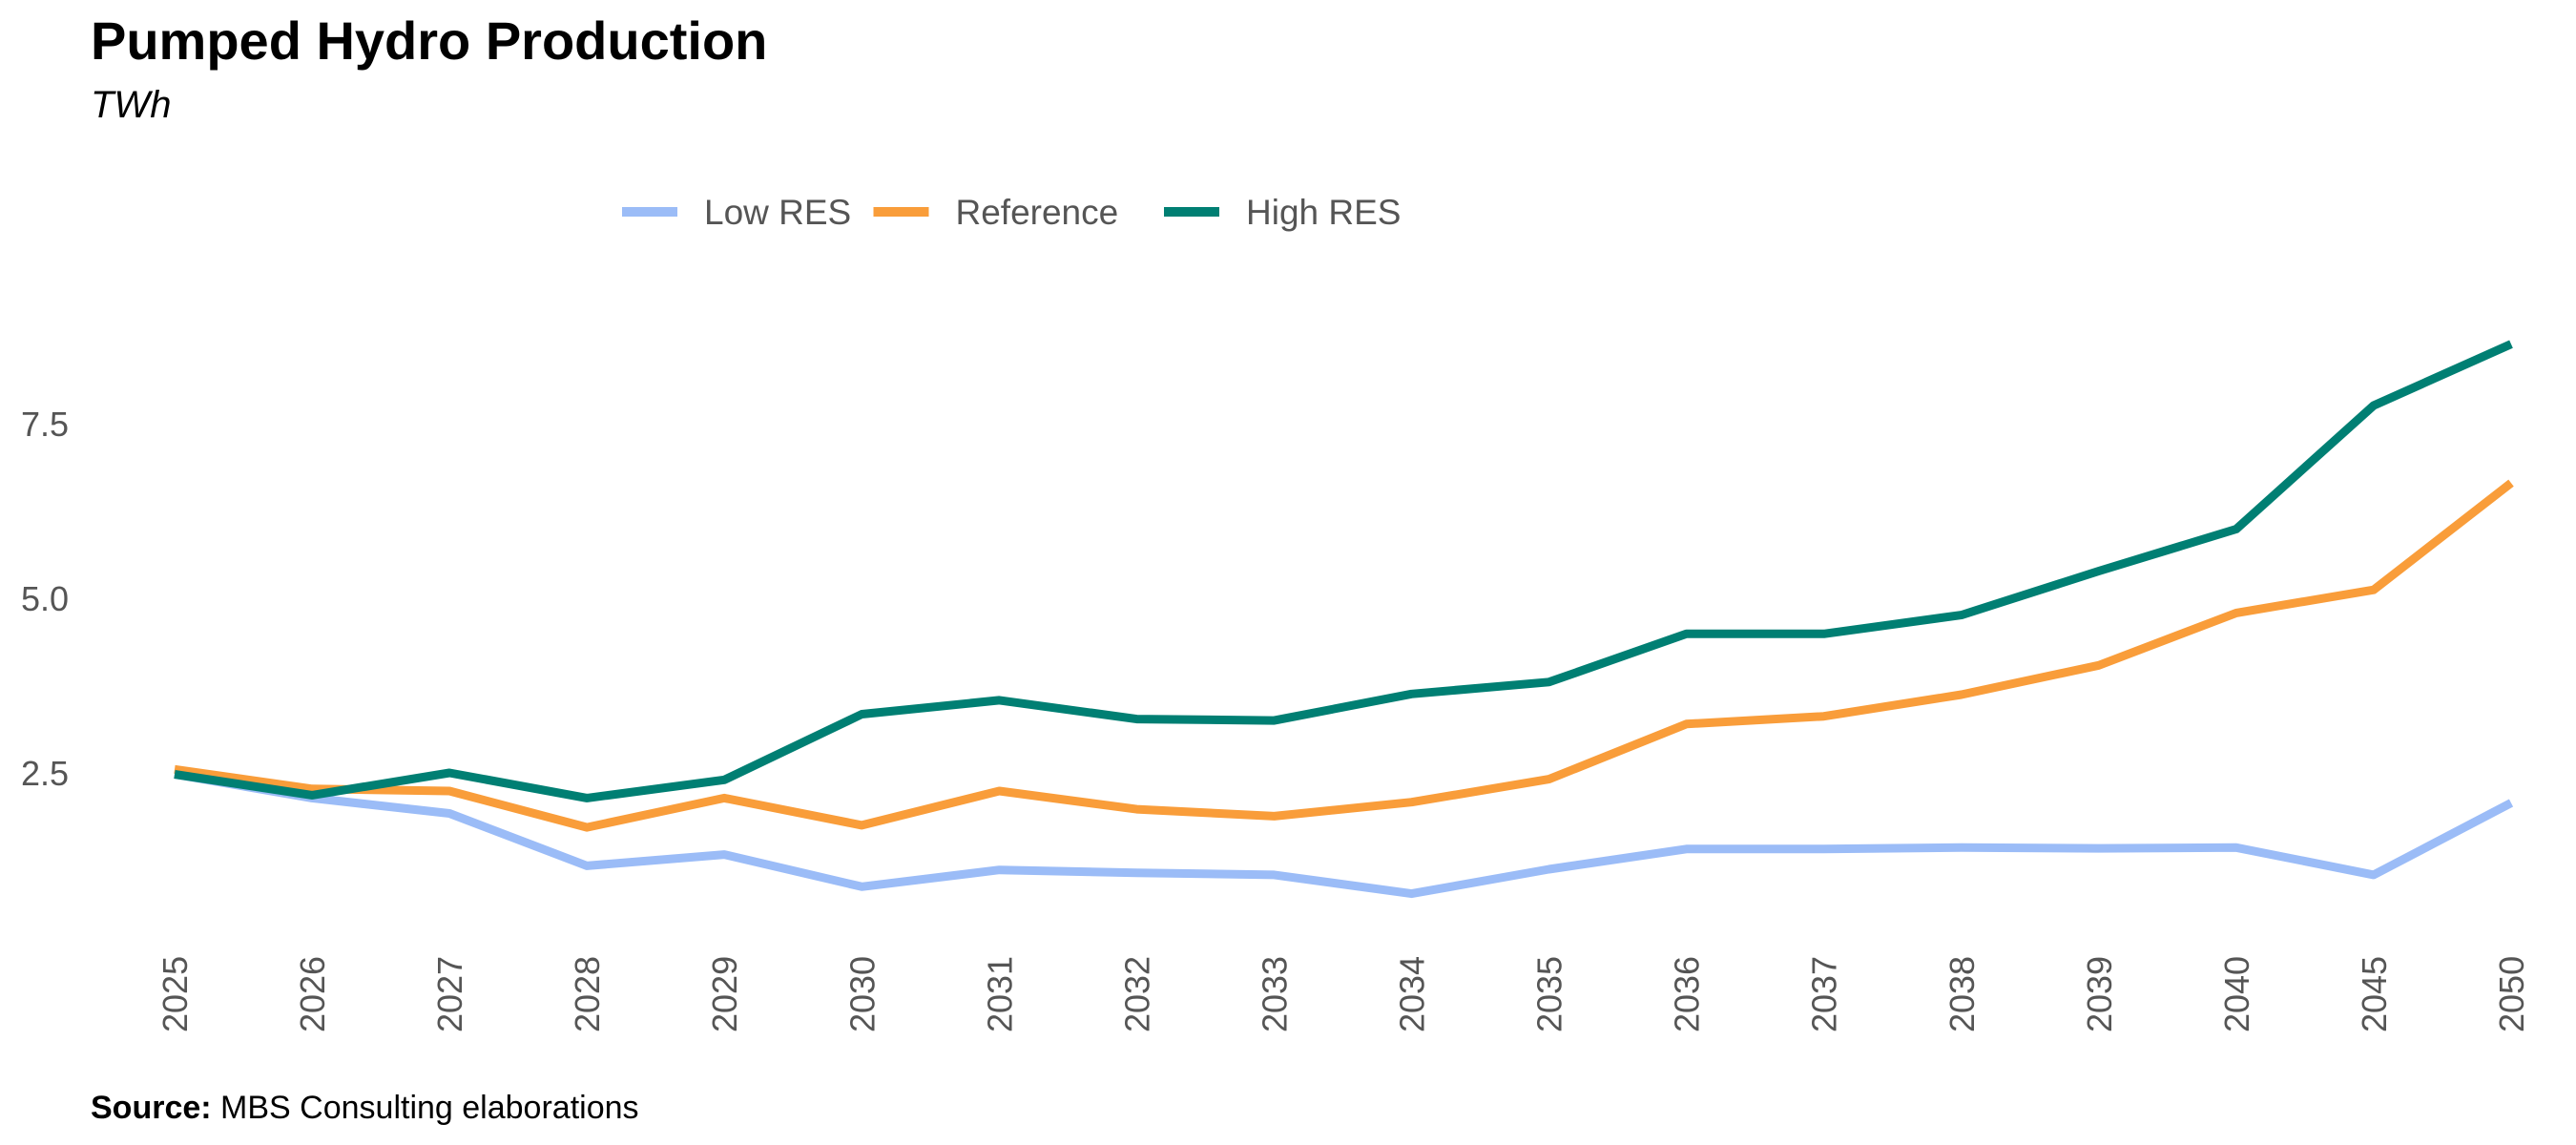  I want to click on series-line-low-res, so click(1344, 834).